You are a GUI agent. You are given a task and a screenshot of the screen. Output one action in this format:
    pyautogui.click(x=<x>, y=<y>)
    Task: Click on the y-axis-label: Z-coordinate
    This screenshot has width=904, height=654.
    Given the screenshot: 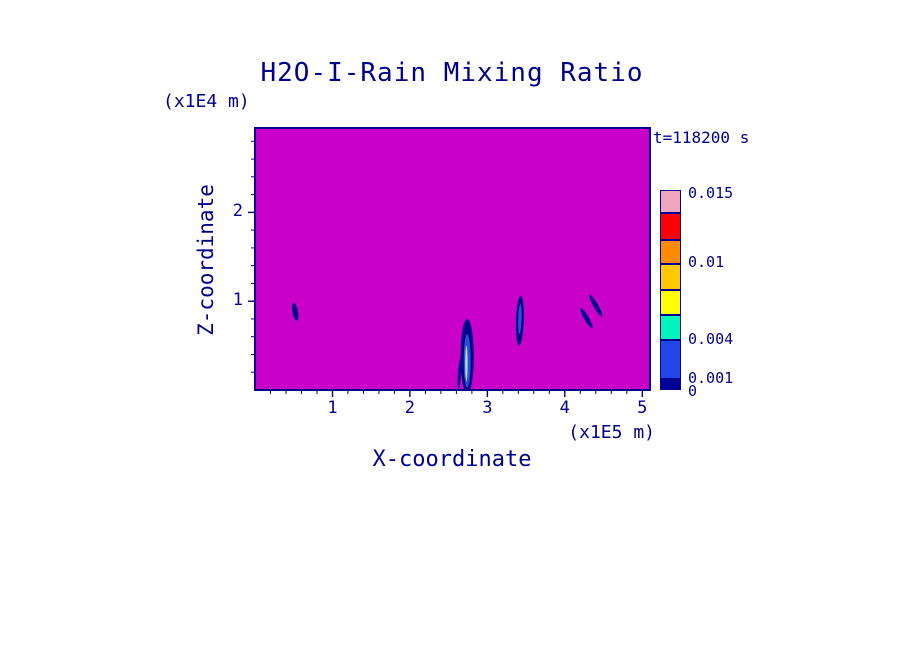 What is the action you would take?
    pyautogui.click(x=206, y=260)
    